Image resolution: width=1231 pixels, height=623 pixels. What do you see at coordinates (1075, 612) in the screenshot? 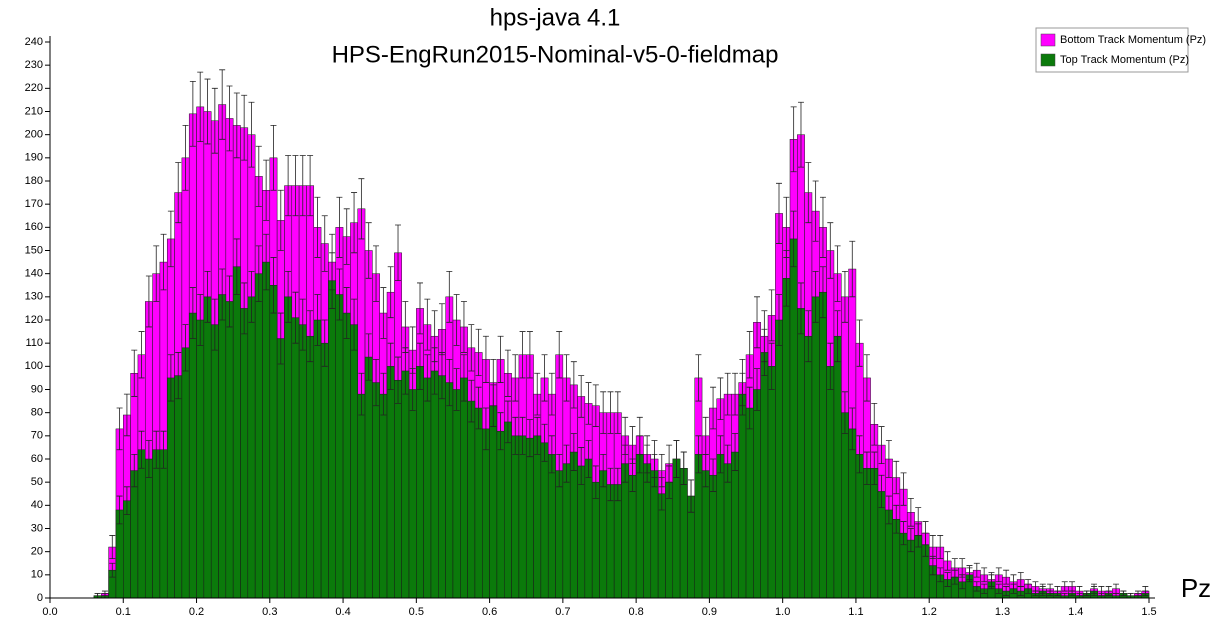
I see `x-tick-label: 1.4` at bounding box center [1075, 612].